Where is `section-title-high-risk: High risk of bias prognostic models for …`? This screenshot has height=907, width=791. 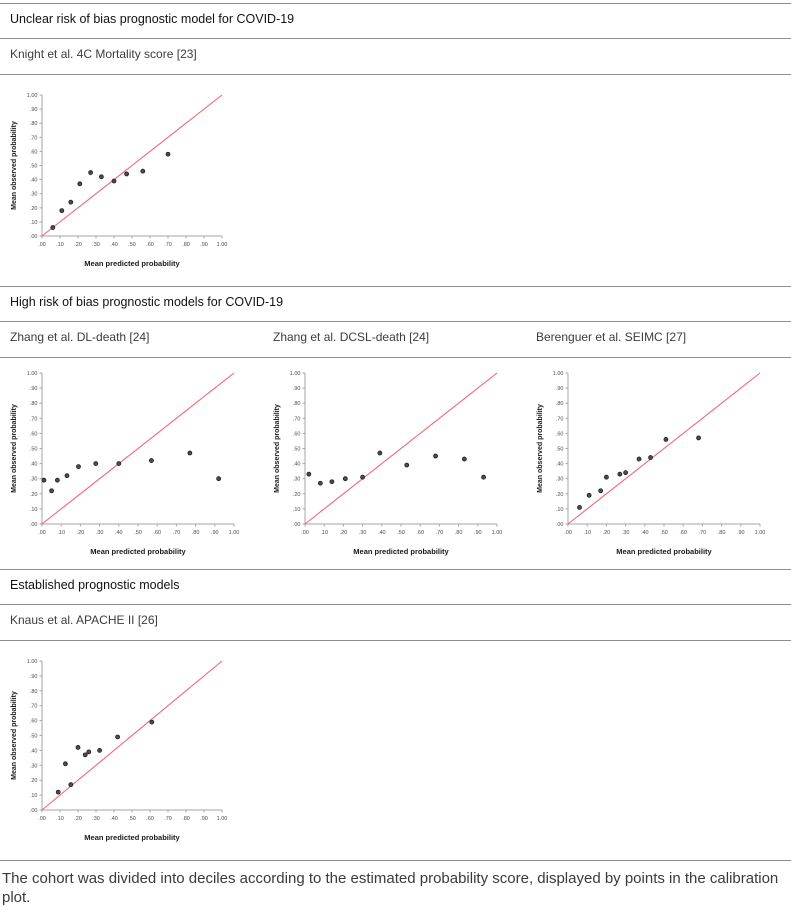 section-title-high-risk: High risk of bias prognostic models for … is located at coordinates (147, 301).